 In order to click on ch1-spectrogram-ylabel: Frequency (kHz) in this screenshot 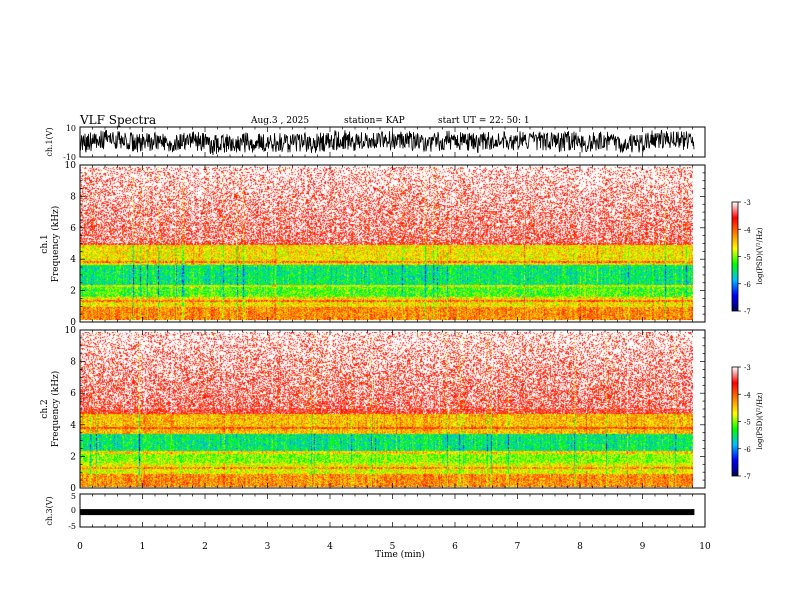, I will do `click(55, 244)`.